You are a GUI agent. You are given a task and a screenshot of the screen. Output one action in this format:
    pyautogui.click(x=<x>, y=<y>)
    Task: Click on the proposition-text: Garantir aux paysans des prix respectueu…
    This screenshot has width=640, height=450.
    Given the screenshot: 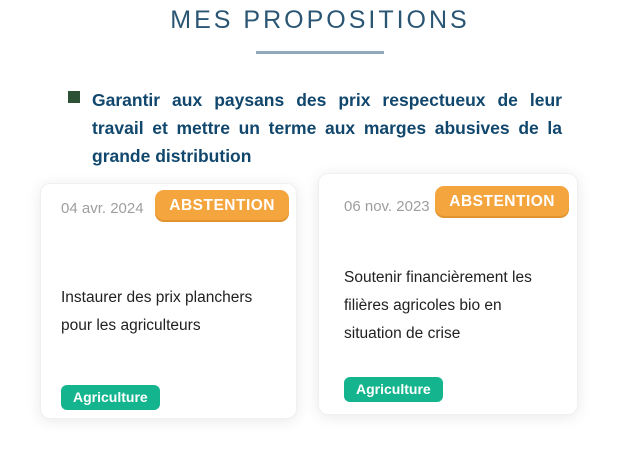 What is the action you would take?
    pyautogui.click(x=327, y=128)
    